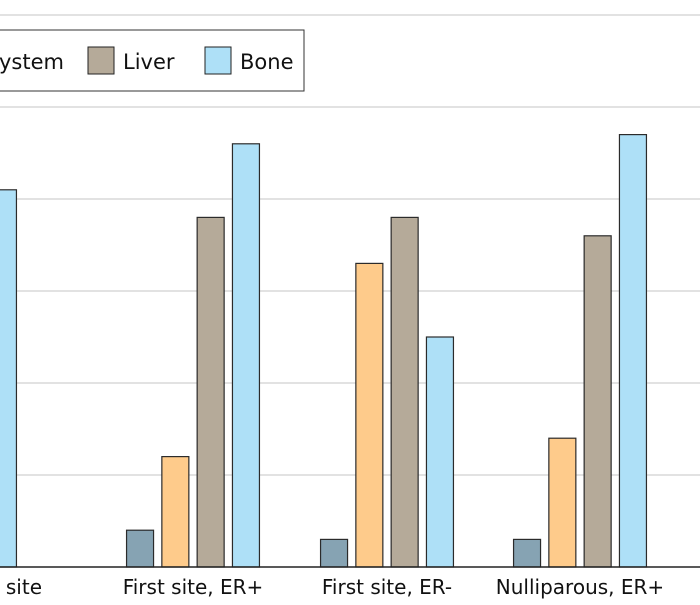  Describe the element at coordinates (24, 587) in the screenshot. I see `x-tick-label: site` at that location.